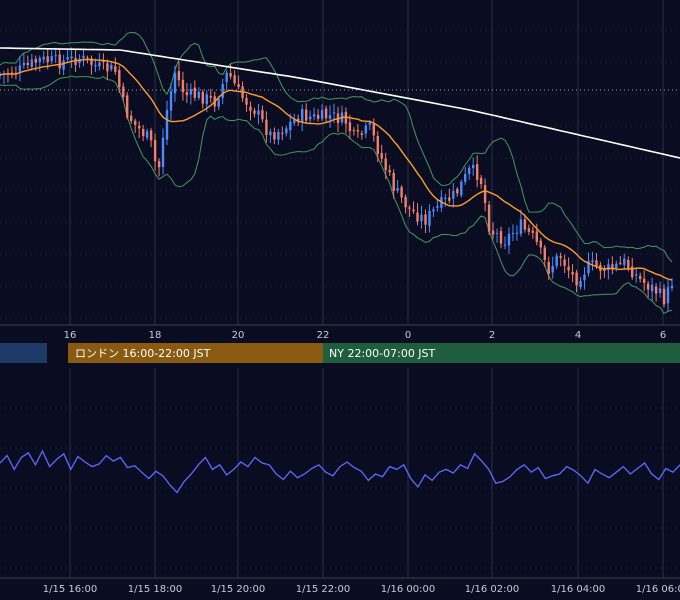 Image resolution: width=680 pixels, height=600 pixels. Describe the element at coordinates (323, 335) in the screenshot. I see `price-x-tick-label: 22` at that location.